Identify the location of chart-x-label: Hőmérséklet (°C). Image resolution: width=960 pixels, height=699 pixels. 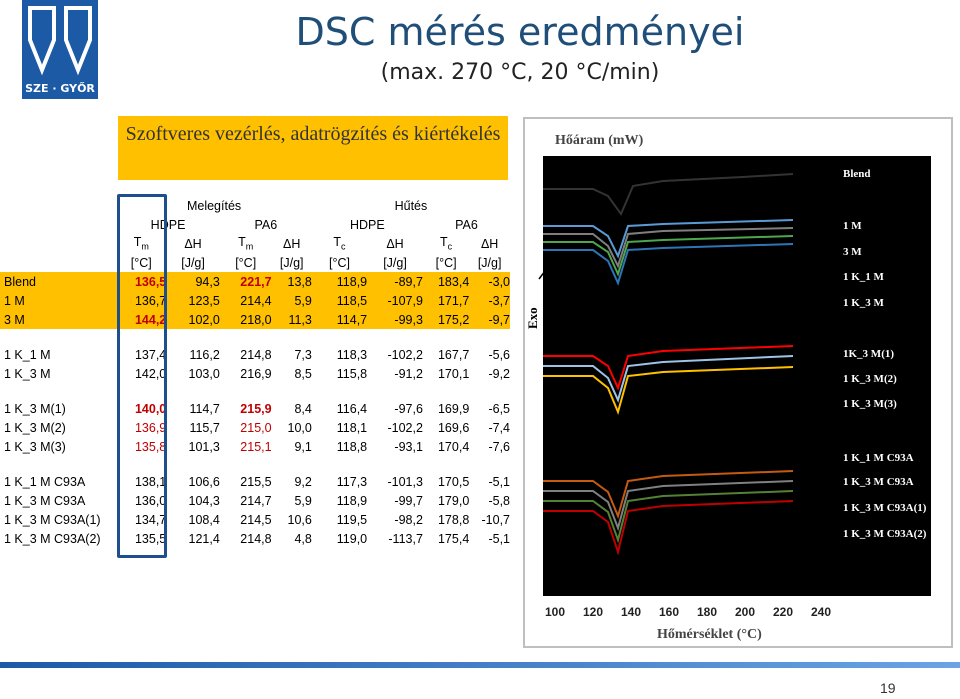
(709, 634).